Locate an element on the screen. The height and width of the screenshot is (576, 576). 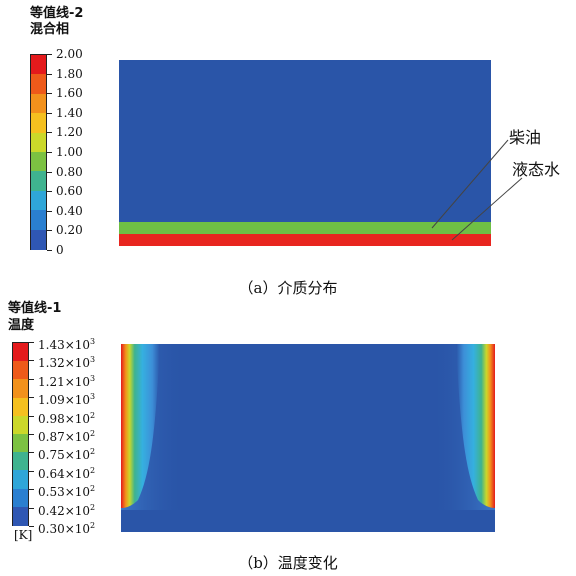
colorbar-tick-label: 0.64×102 is located at coordinates (67, 473).